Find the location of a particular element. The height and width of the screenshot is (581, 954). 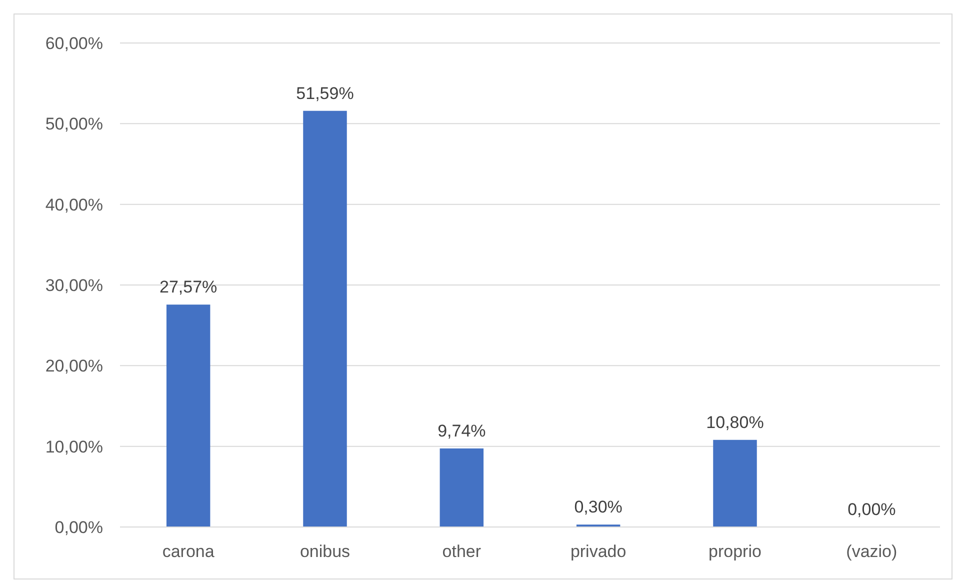

y-tick-label: 40,00% is located at coordinates (74, 204).